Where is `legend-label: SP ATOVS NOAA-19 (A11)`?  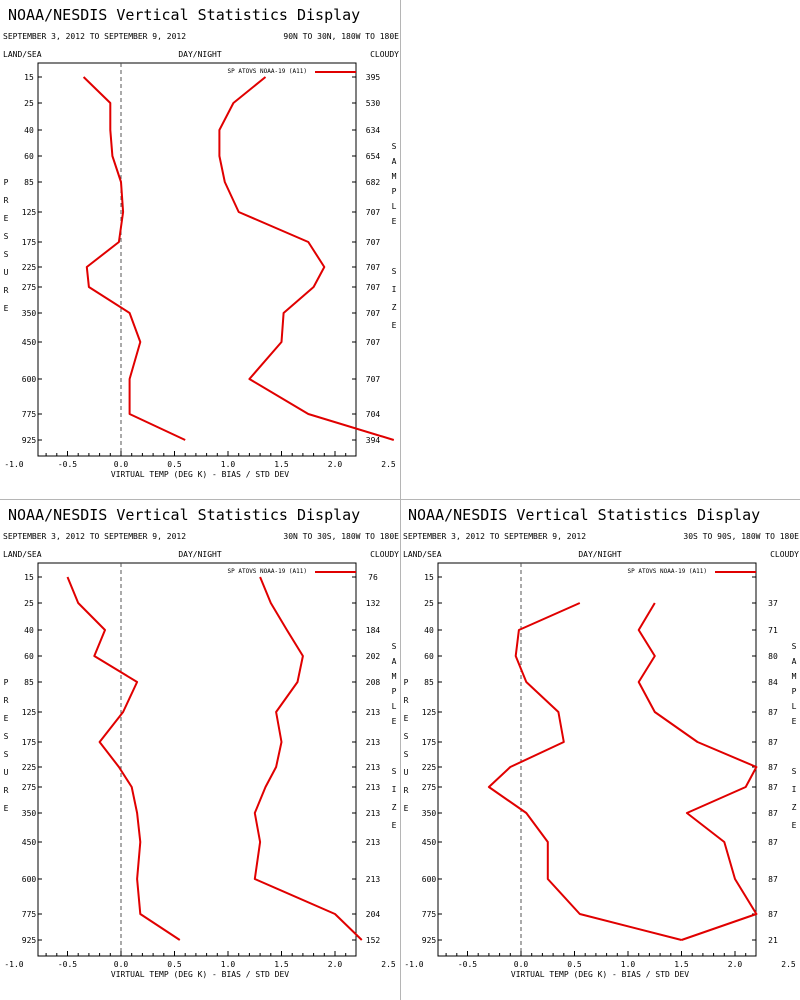 legend-label: SP ATOVS NOAA-19 (A11) is located at coordinates (267, 571).